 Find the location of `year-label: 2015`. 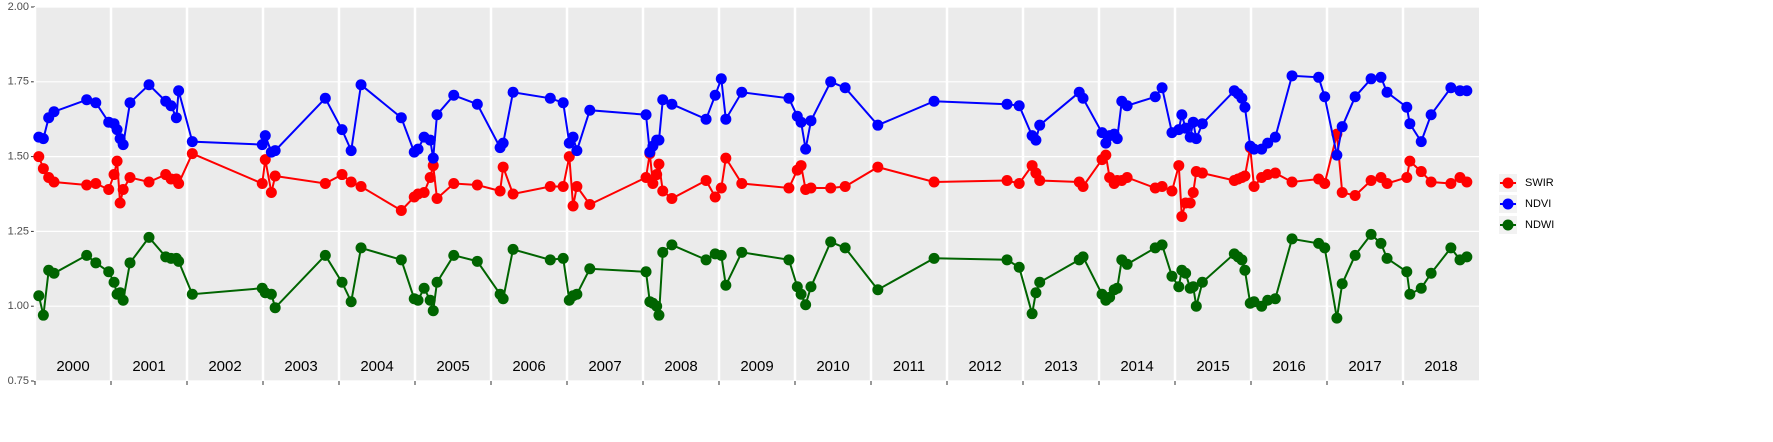

year-label: 2015 is located at coordinates (1212, 366).